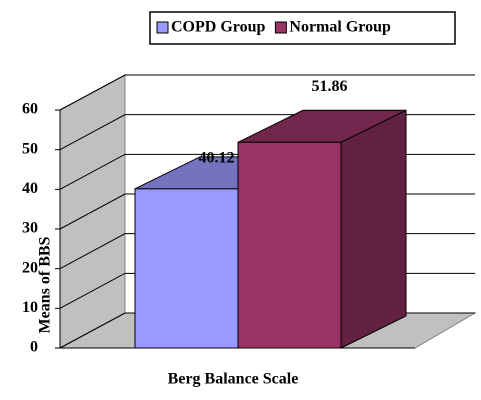 The height and width of the screenshot is (400, 481). Describe the element at coordinates (340, 27) in the screenshot. I see `legend-label: Normal Group` at that location.